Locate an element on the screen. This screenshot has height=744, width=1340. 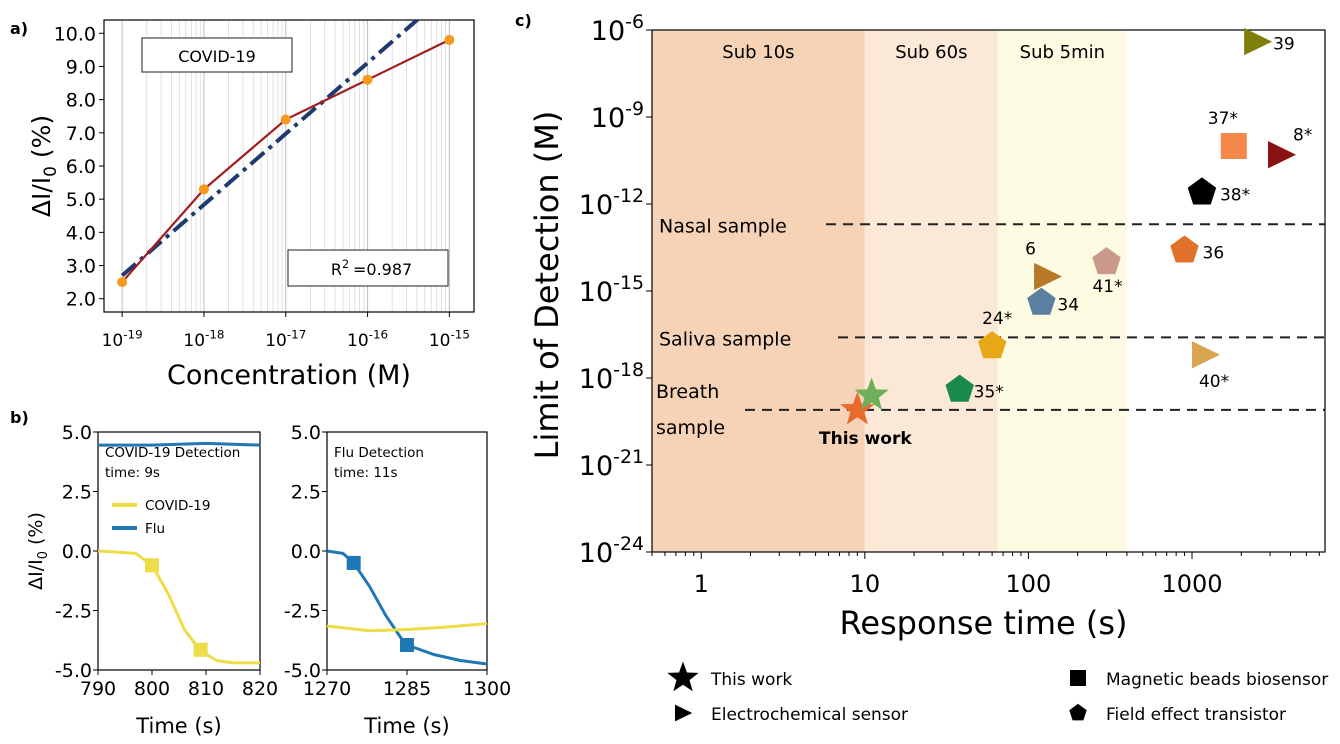
reference-label: Saliva sample is located at coordinates (725, 339).